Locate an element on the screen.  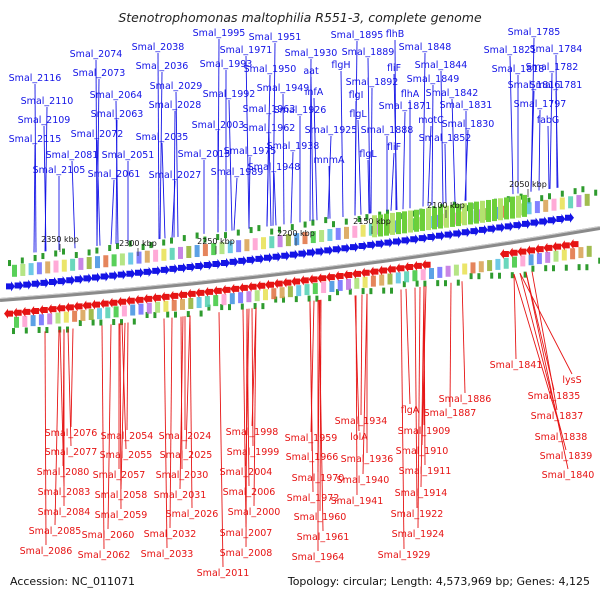
minus-gene-label: Smal_1841 is located at coordinates (516, 365).